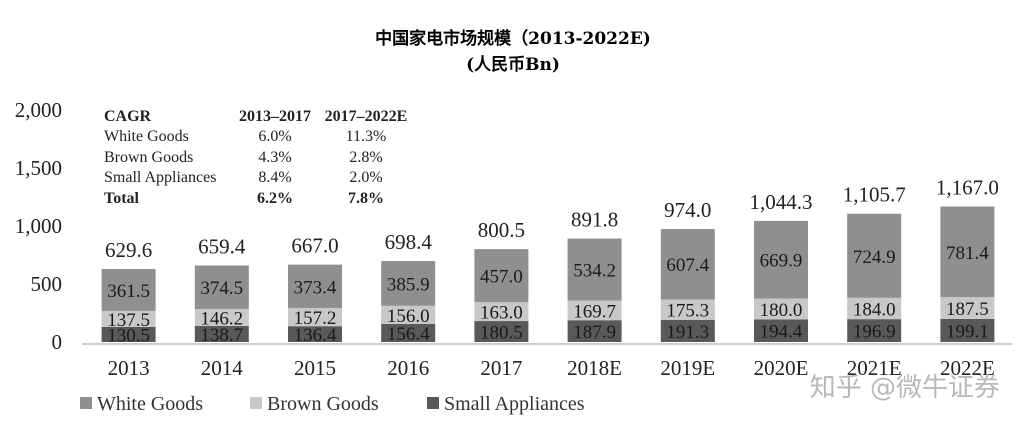 This screenshot has height=433, width=1026. I want to click on total-label: 629.6, so click(128, 250).